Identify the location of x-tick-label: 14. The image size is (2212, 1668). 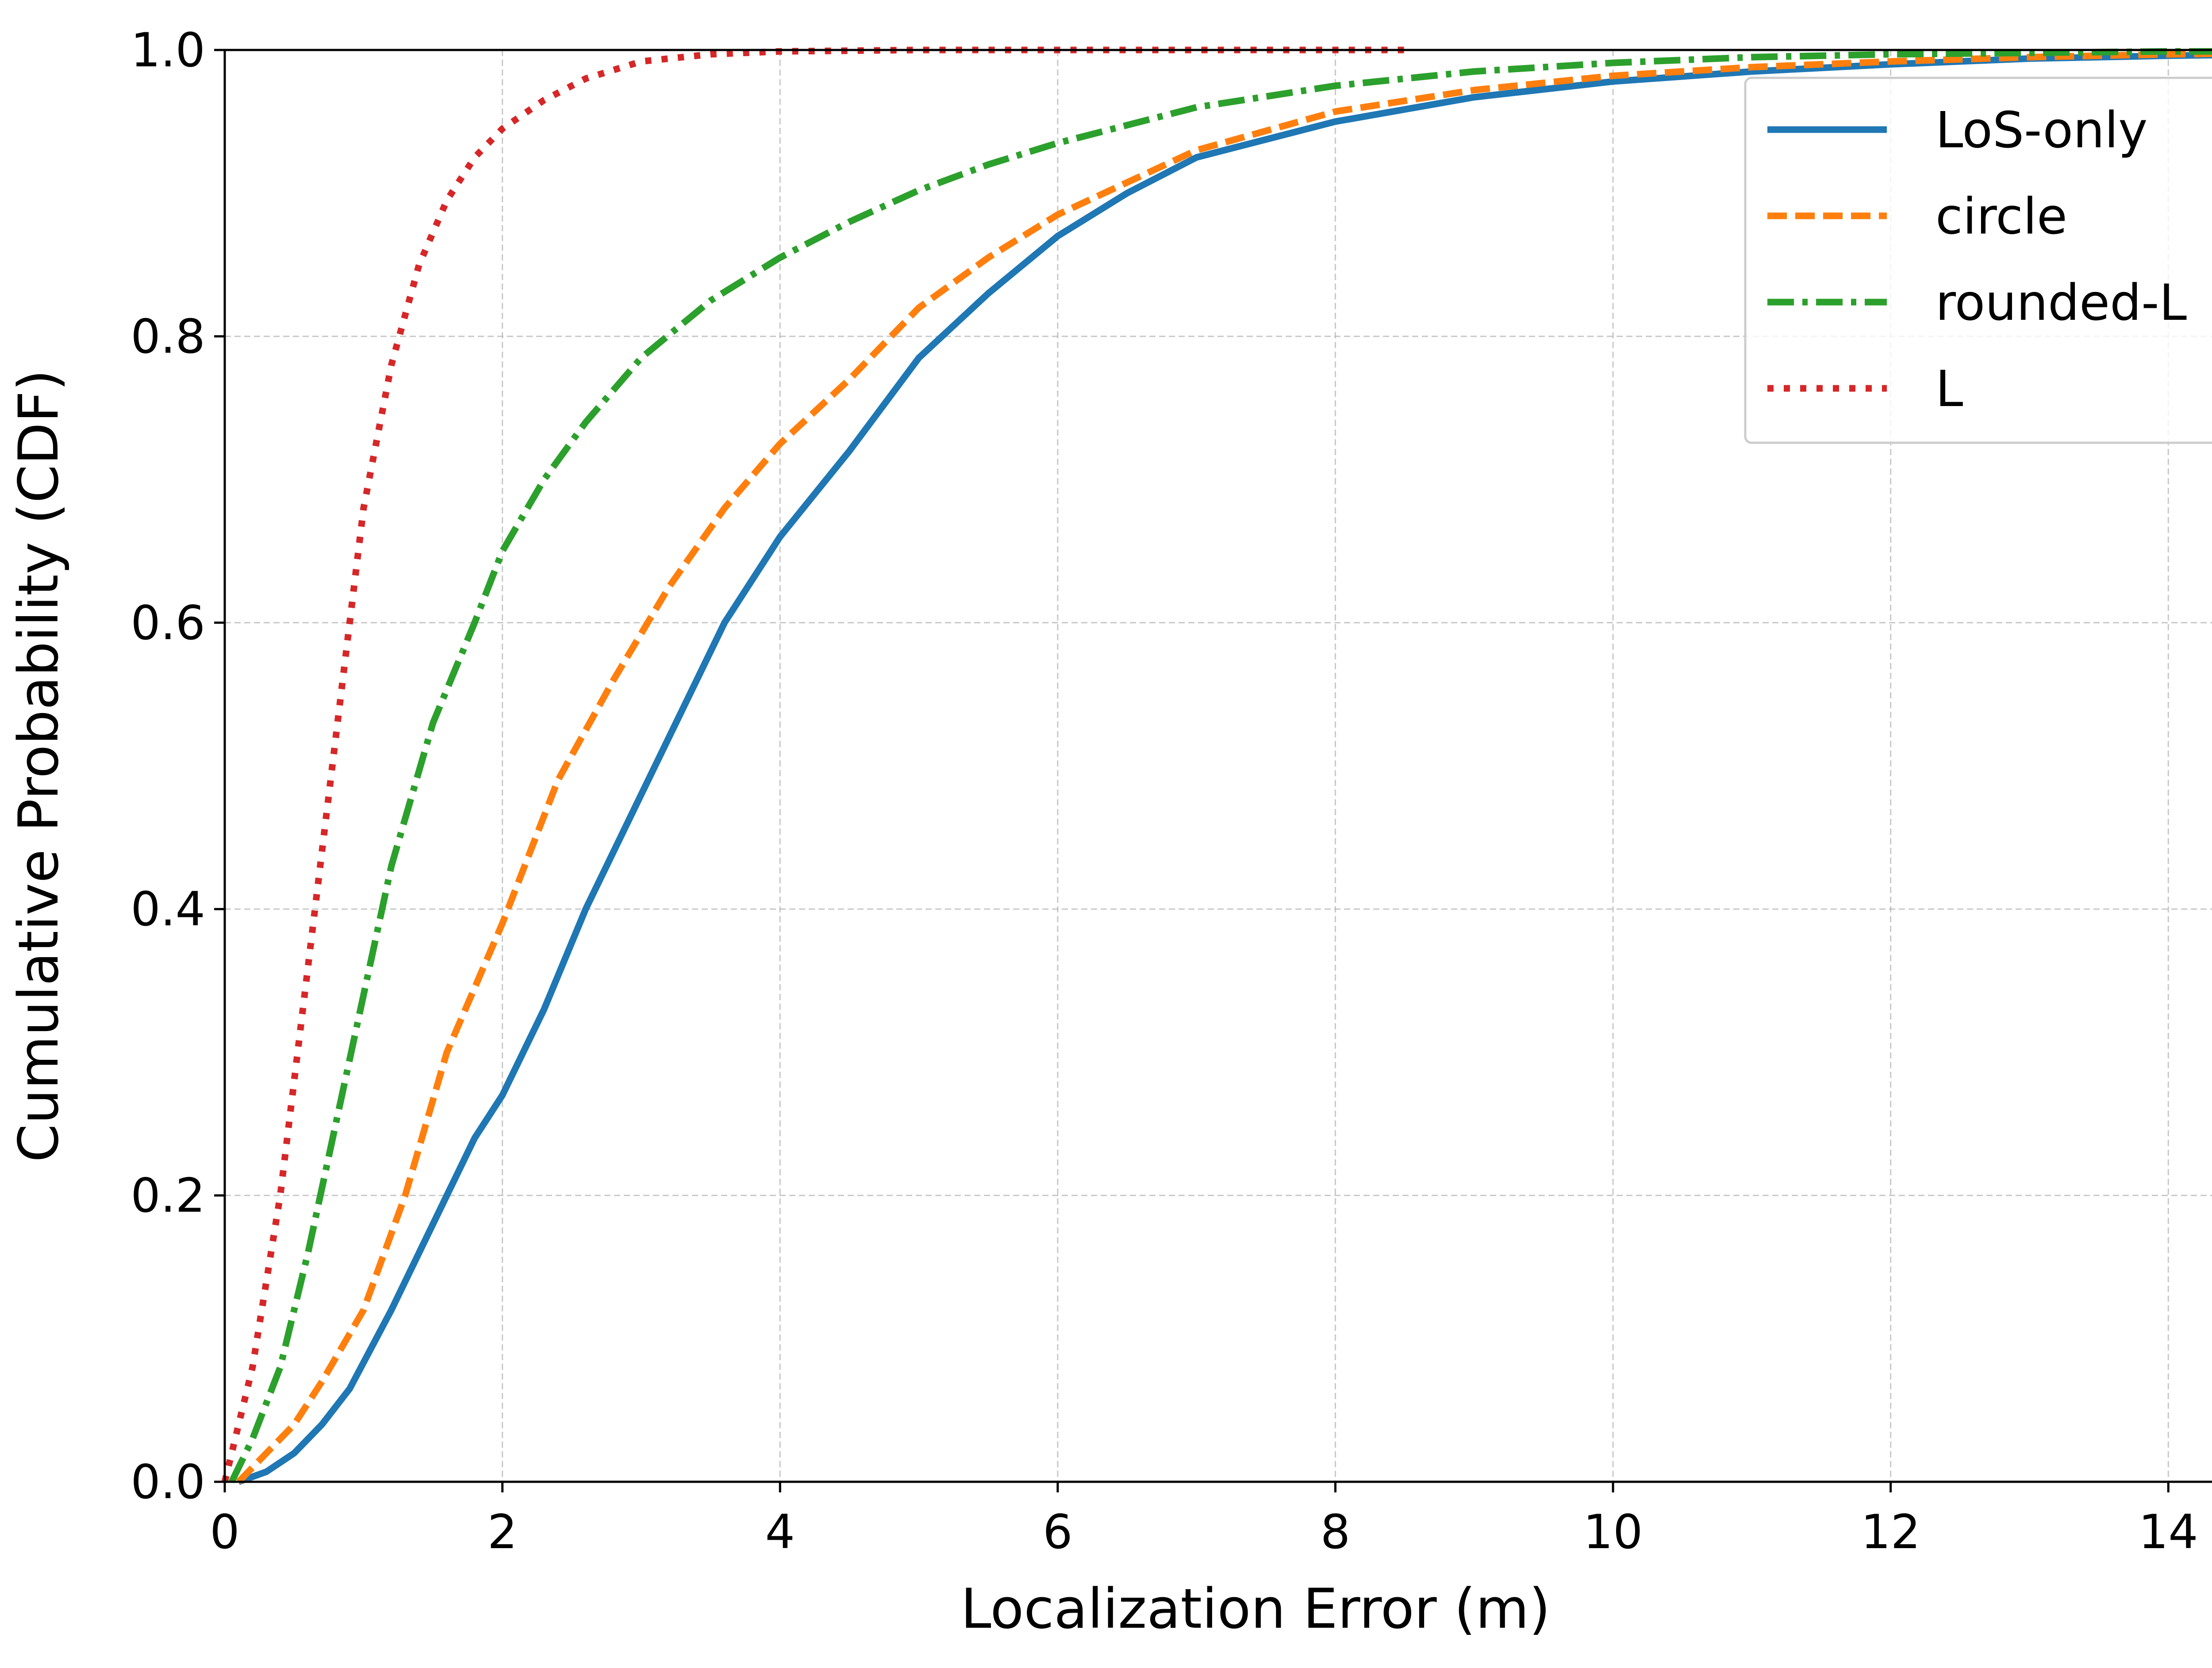
(2169, 1532).